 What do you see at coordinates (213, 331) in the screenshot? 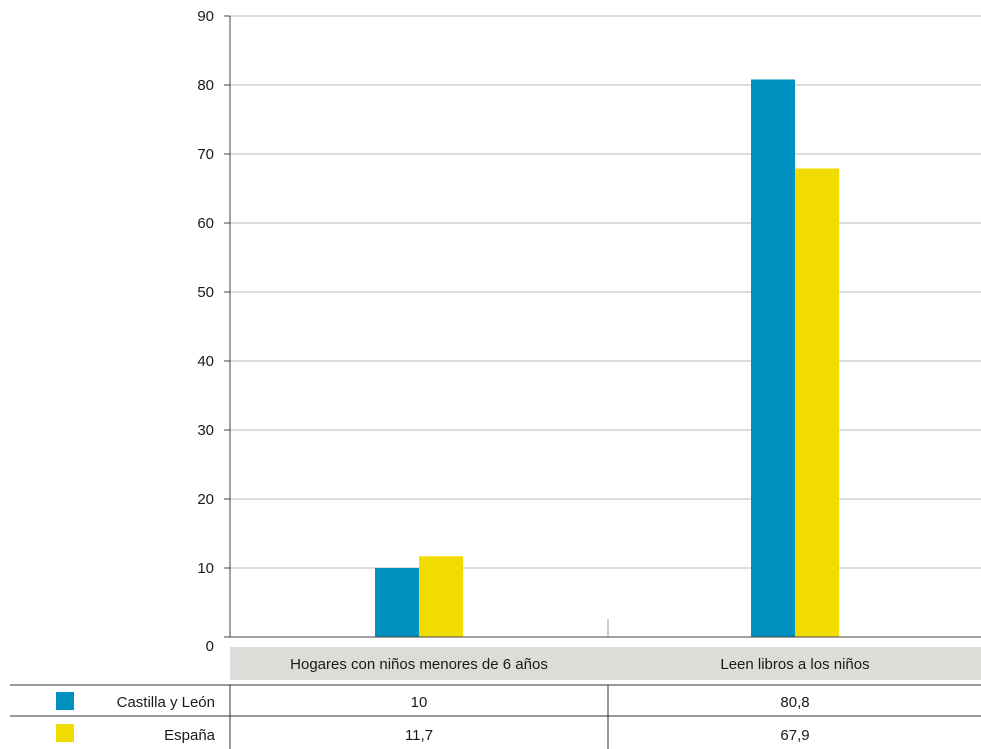
I see `y-axis-ticks: 0 10 20 30 40 50 60 70 80 90` at bounding box center [213, 331].